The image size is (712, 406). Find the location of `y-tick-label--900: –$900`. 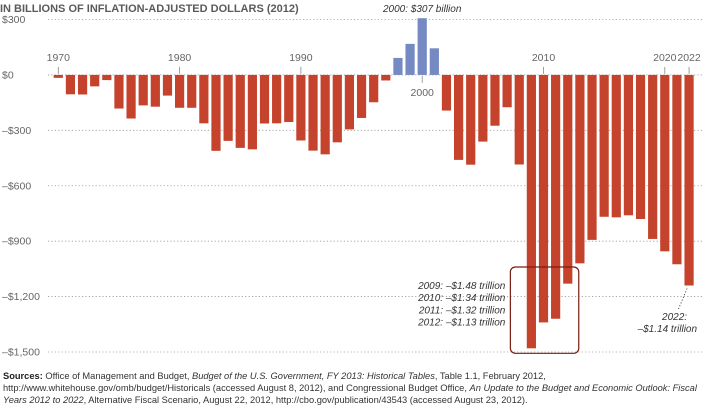

y-tick-label--900: –$900 is located at coordinates (16, 242).